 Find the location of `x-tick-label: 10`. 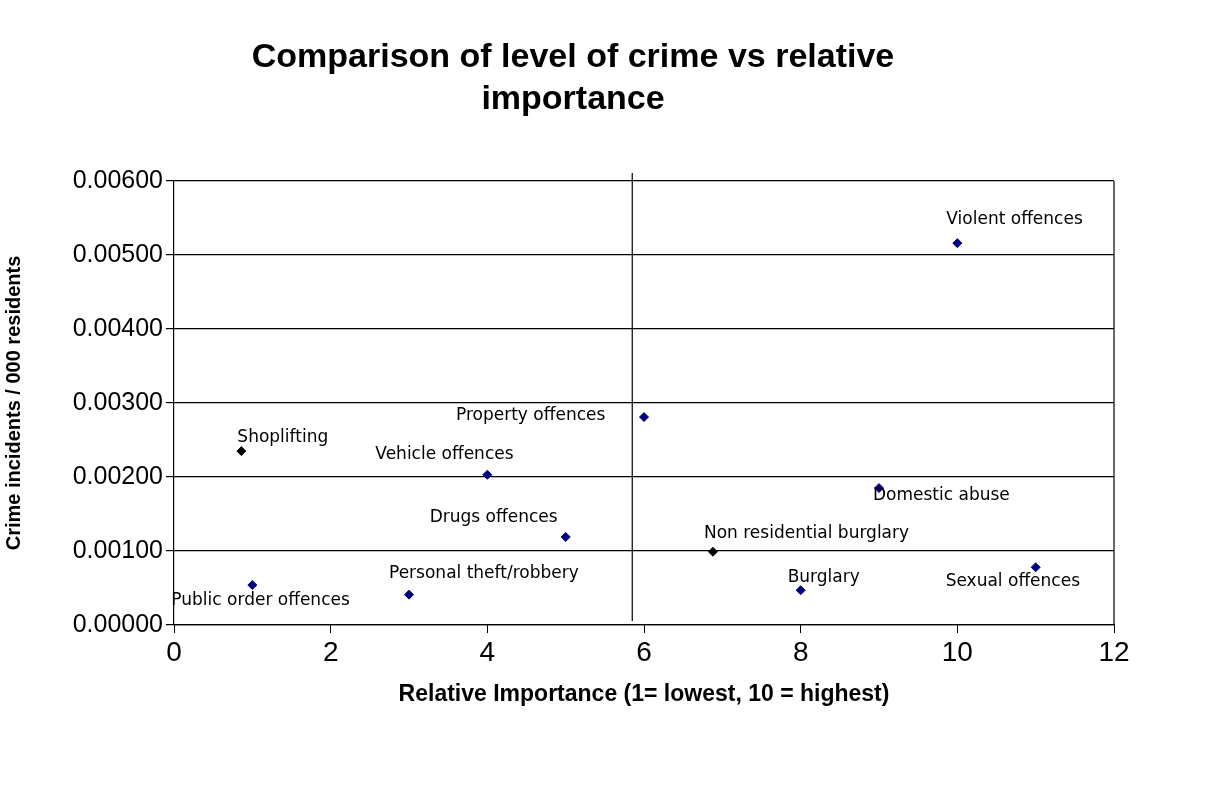

x-tick-label: 10 is located at coordinates (957, 651).